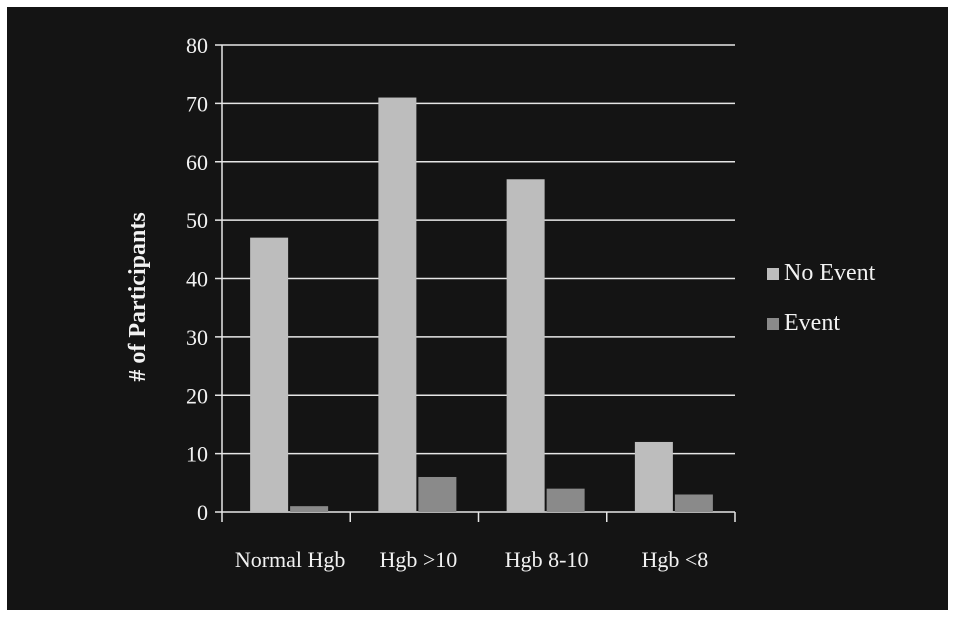 The width and height of the screenshot is (956, 617). What do you see at coordinates (197, 454) in the screenshot?
I see `y-tick-label: 10` at bounding box center [197, 454].